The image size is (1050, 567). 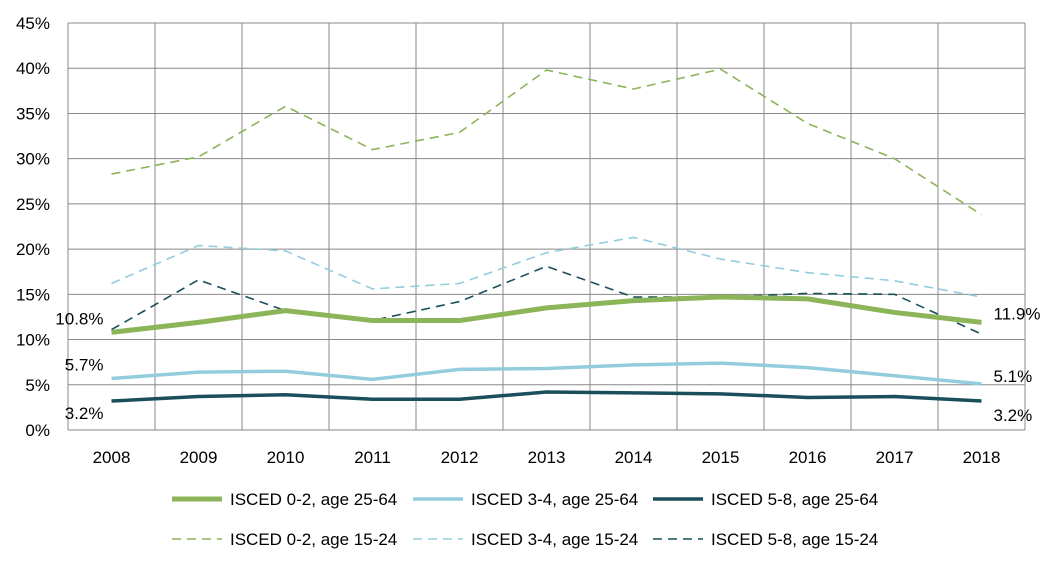 I want to click on x-tick-label: 2014, so click(x=634, y=457).